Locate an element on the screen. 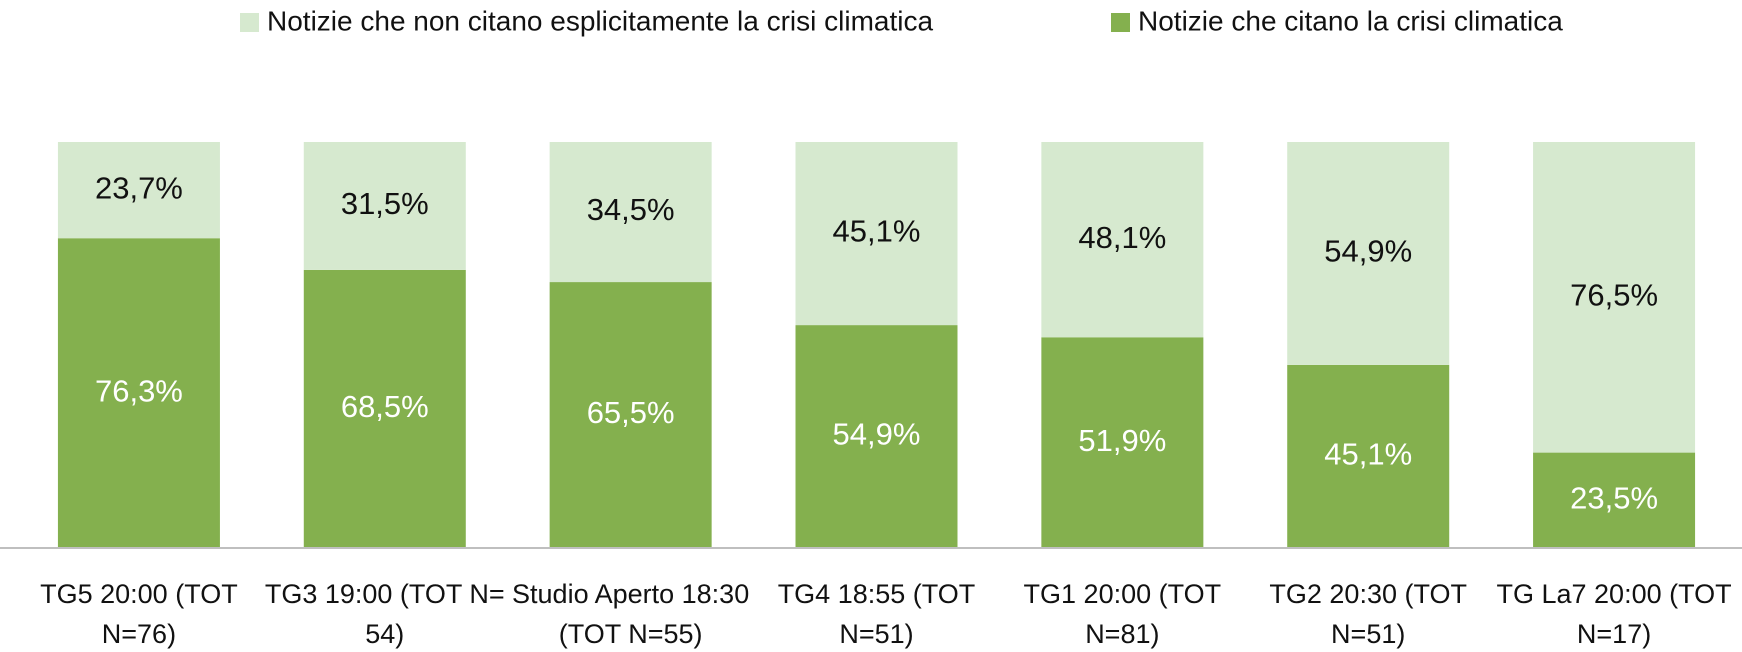  x-tick-label: TG3 19:00 (TOT N= 54) is located at coordinates (384, 614).